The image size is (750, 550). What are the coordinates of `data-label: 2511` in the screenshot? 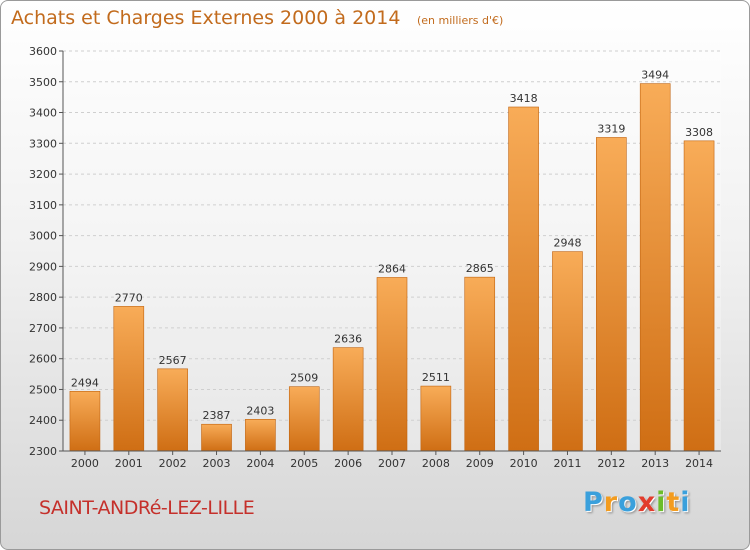 It's located at (436, 377).